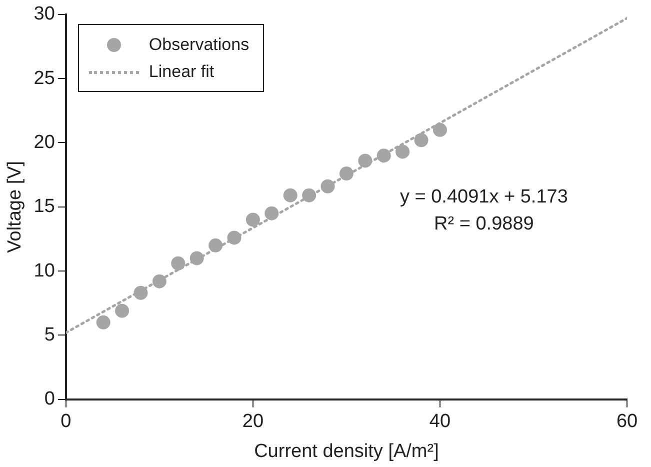 The width and height of the screenshot is (651, 467). Describe the element at coordinates (44, 207) in the screenshot. I see `y-tick-label: 15` at that location.